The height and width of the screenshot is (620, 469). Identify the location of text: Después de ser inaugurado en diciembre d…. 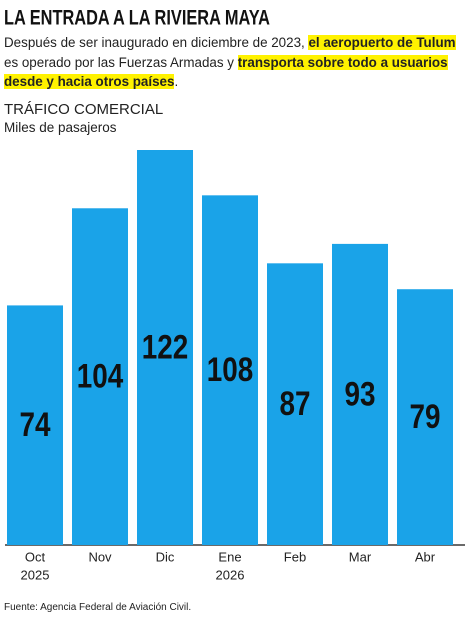
(156, 42).